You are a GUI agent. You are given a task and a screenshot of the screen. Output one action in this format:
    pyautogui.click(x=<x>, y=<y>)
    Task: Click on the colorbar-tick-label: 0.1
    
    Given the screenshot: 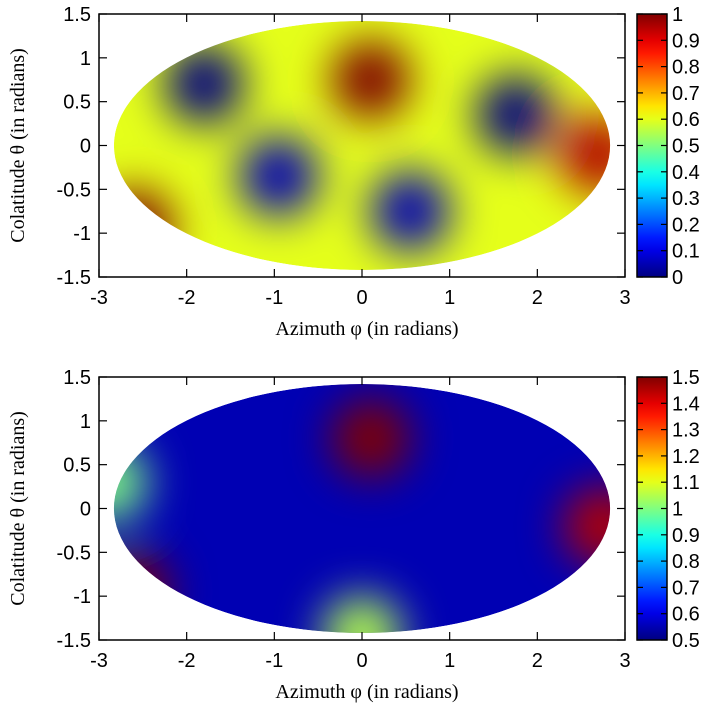 What is the action you would take?
    pyautogui.click(x=686, y=252)
    